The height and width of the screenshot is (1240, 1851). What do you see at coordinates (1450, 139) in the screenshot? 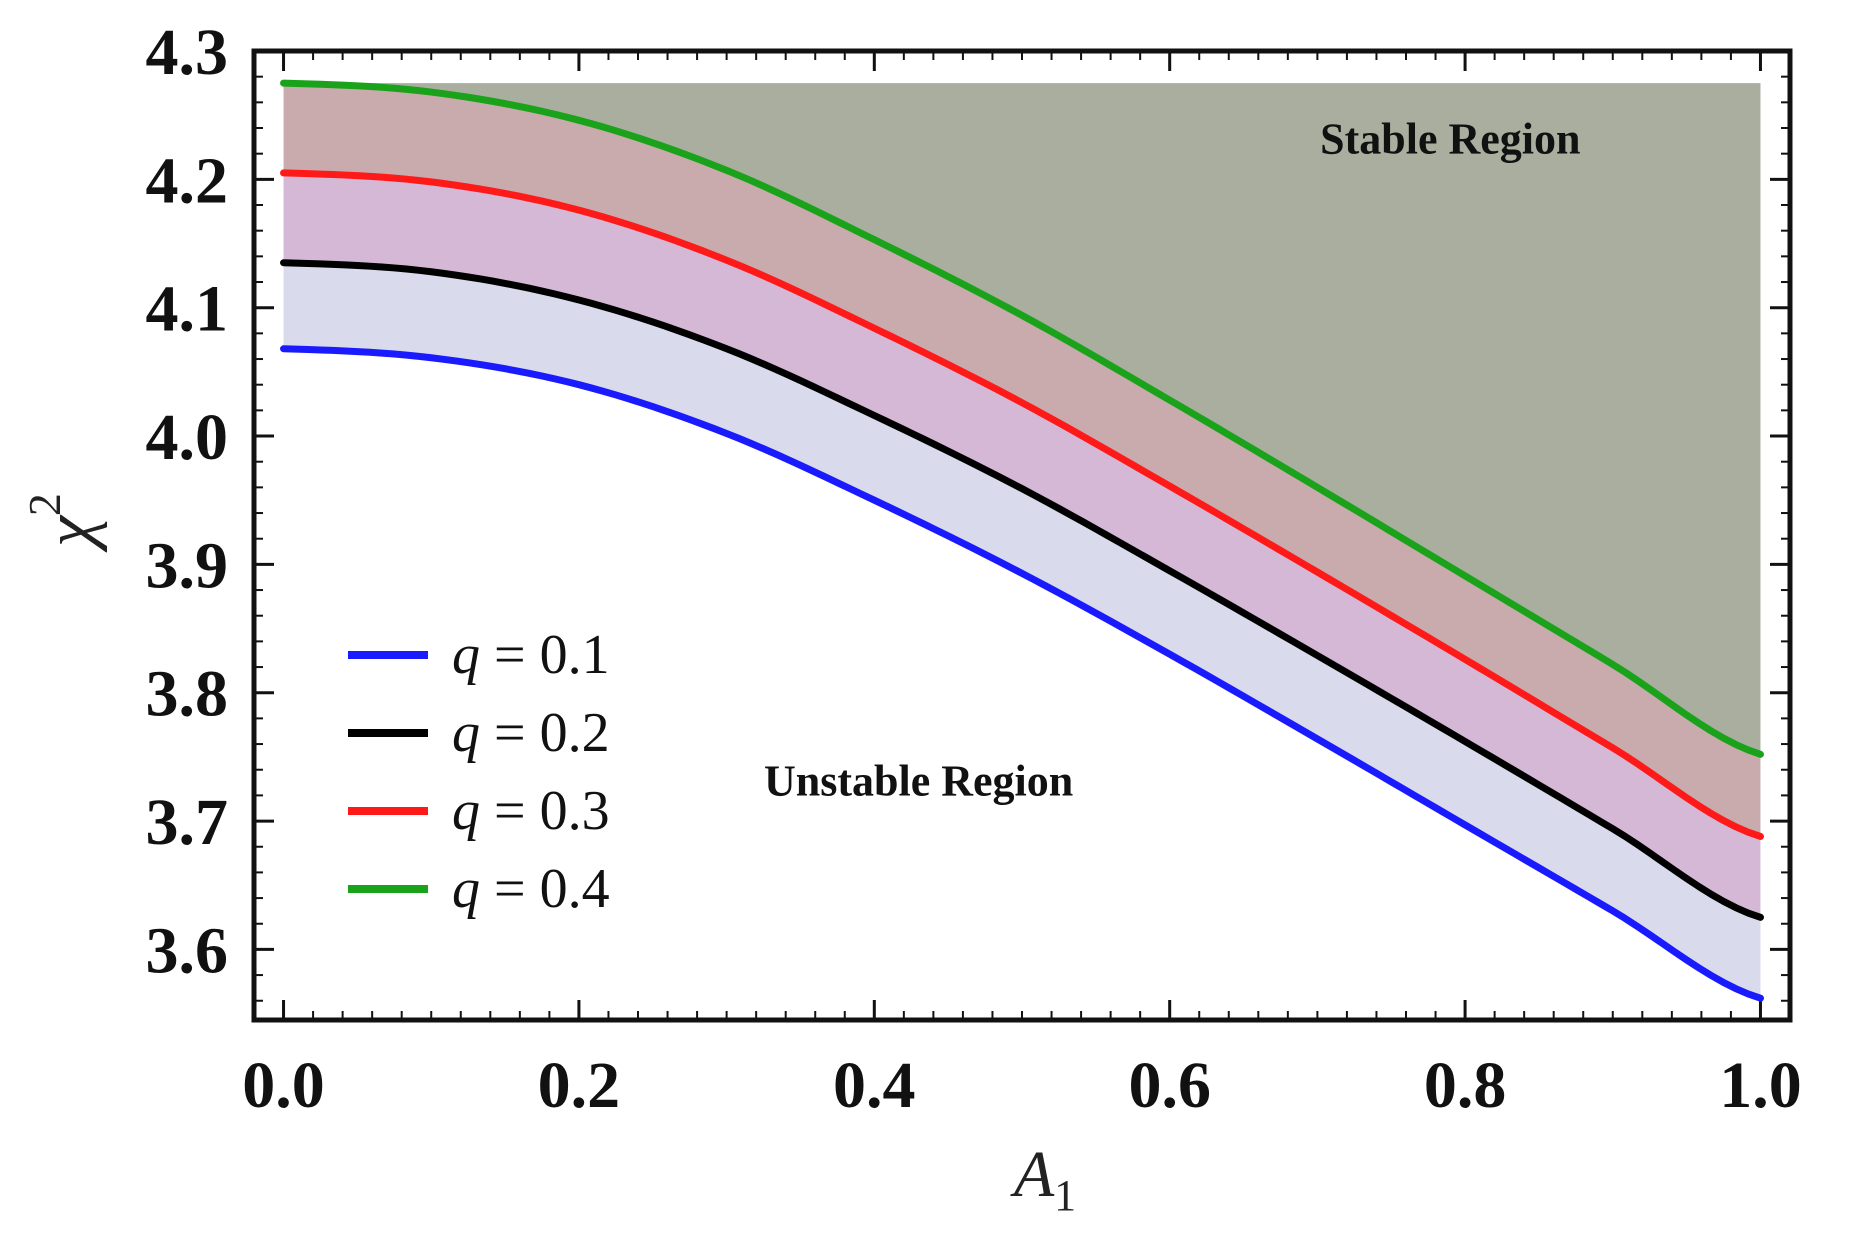
I see `annotation-stable-region: Stable Region` at bounding box center [1450, 139].